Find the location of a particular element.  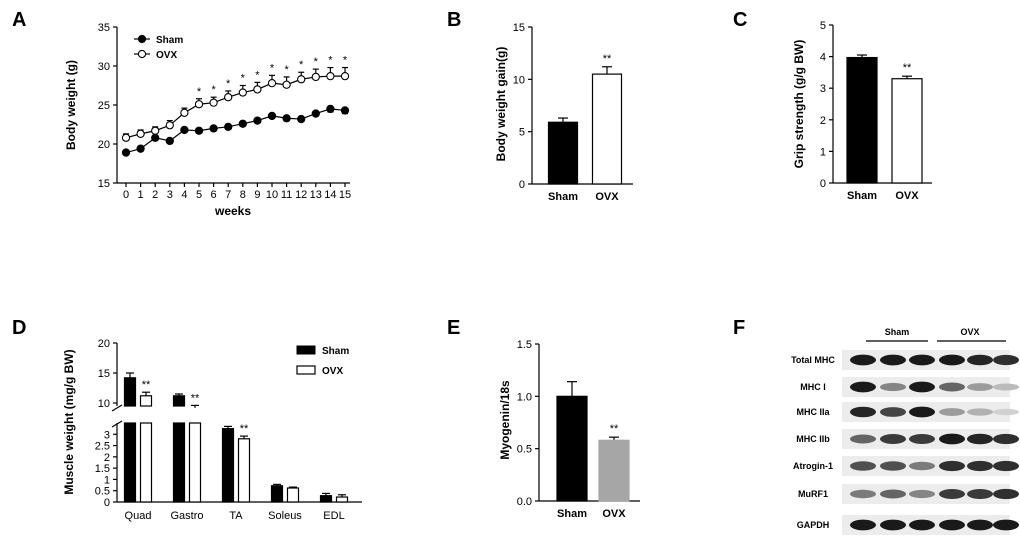

chart-d-ytick-label: 0.5 is located at coordinates (102, 492).